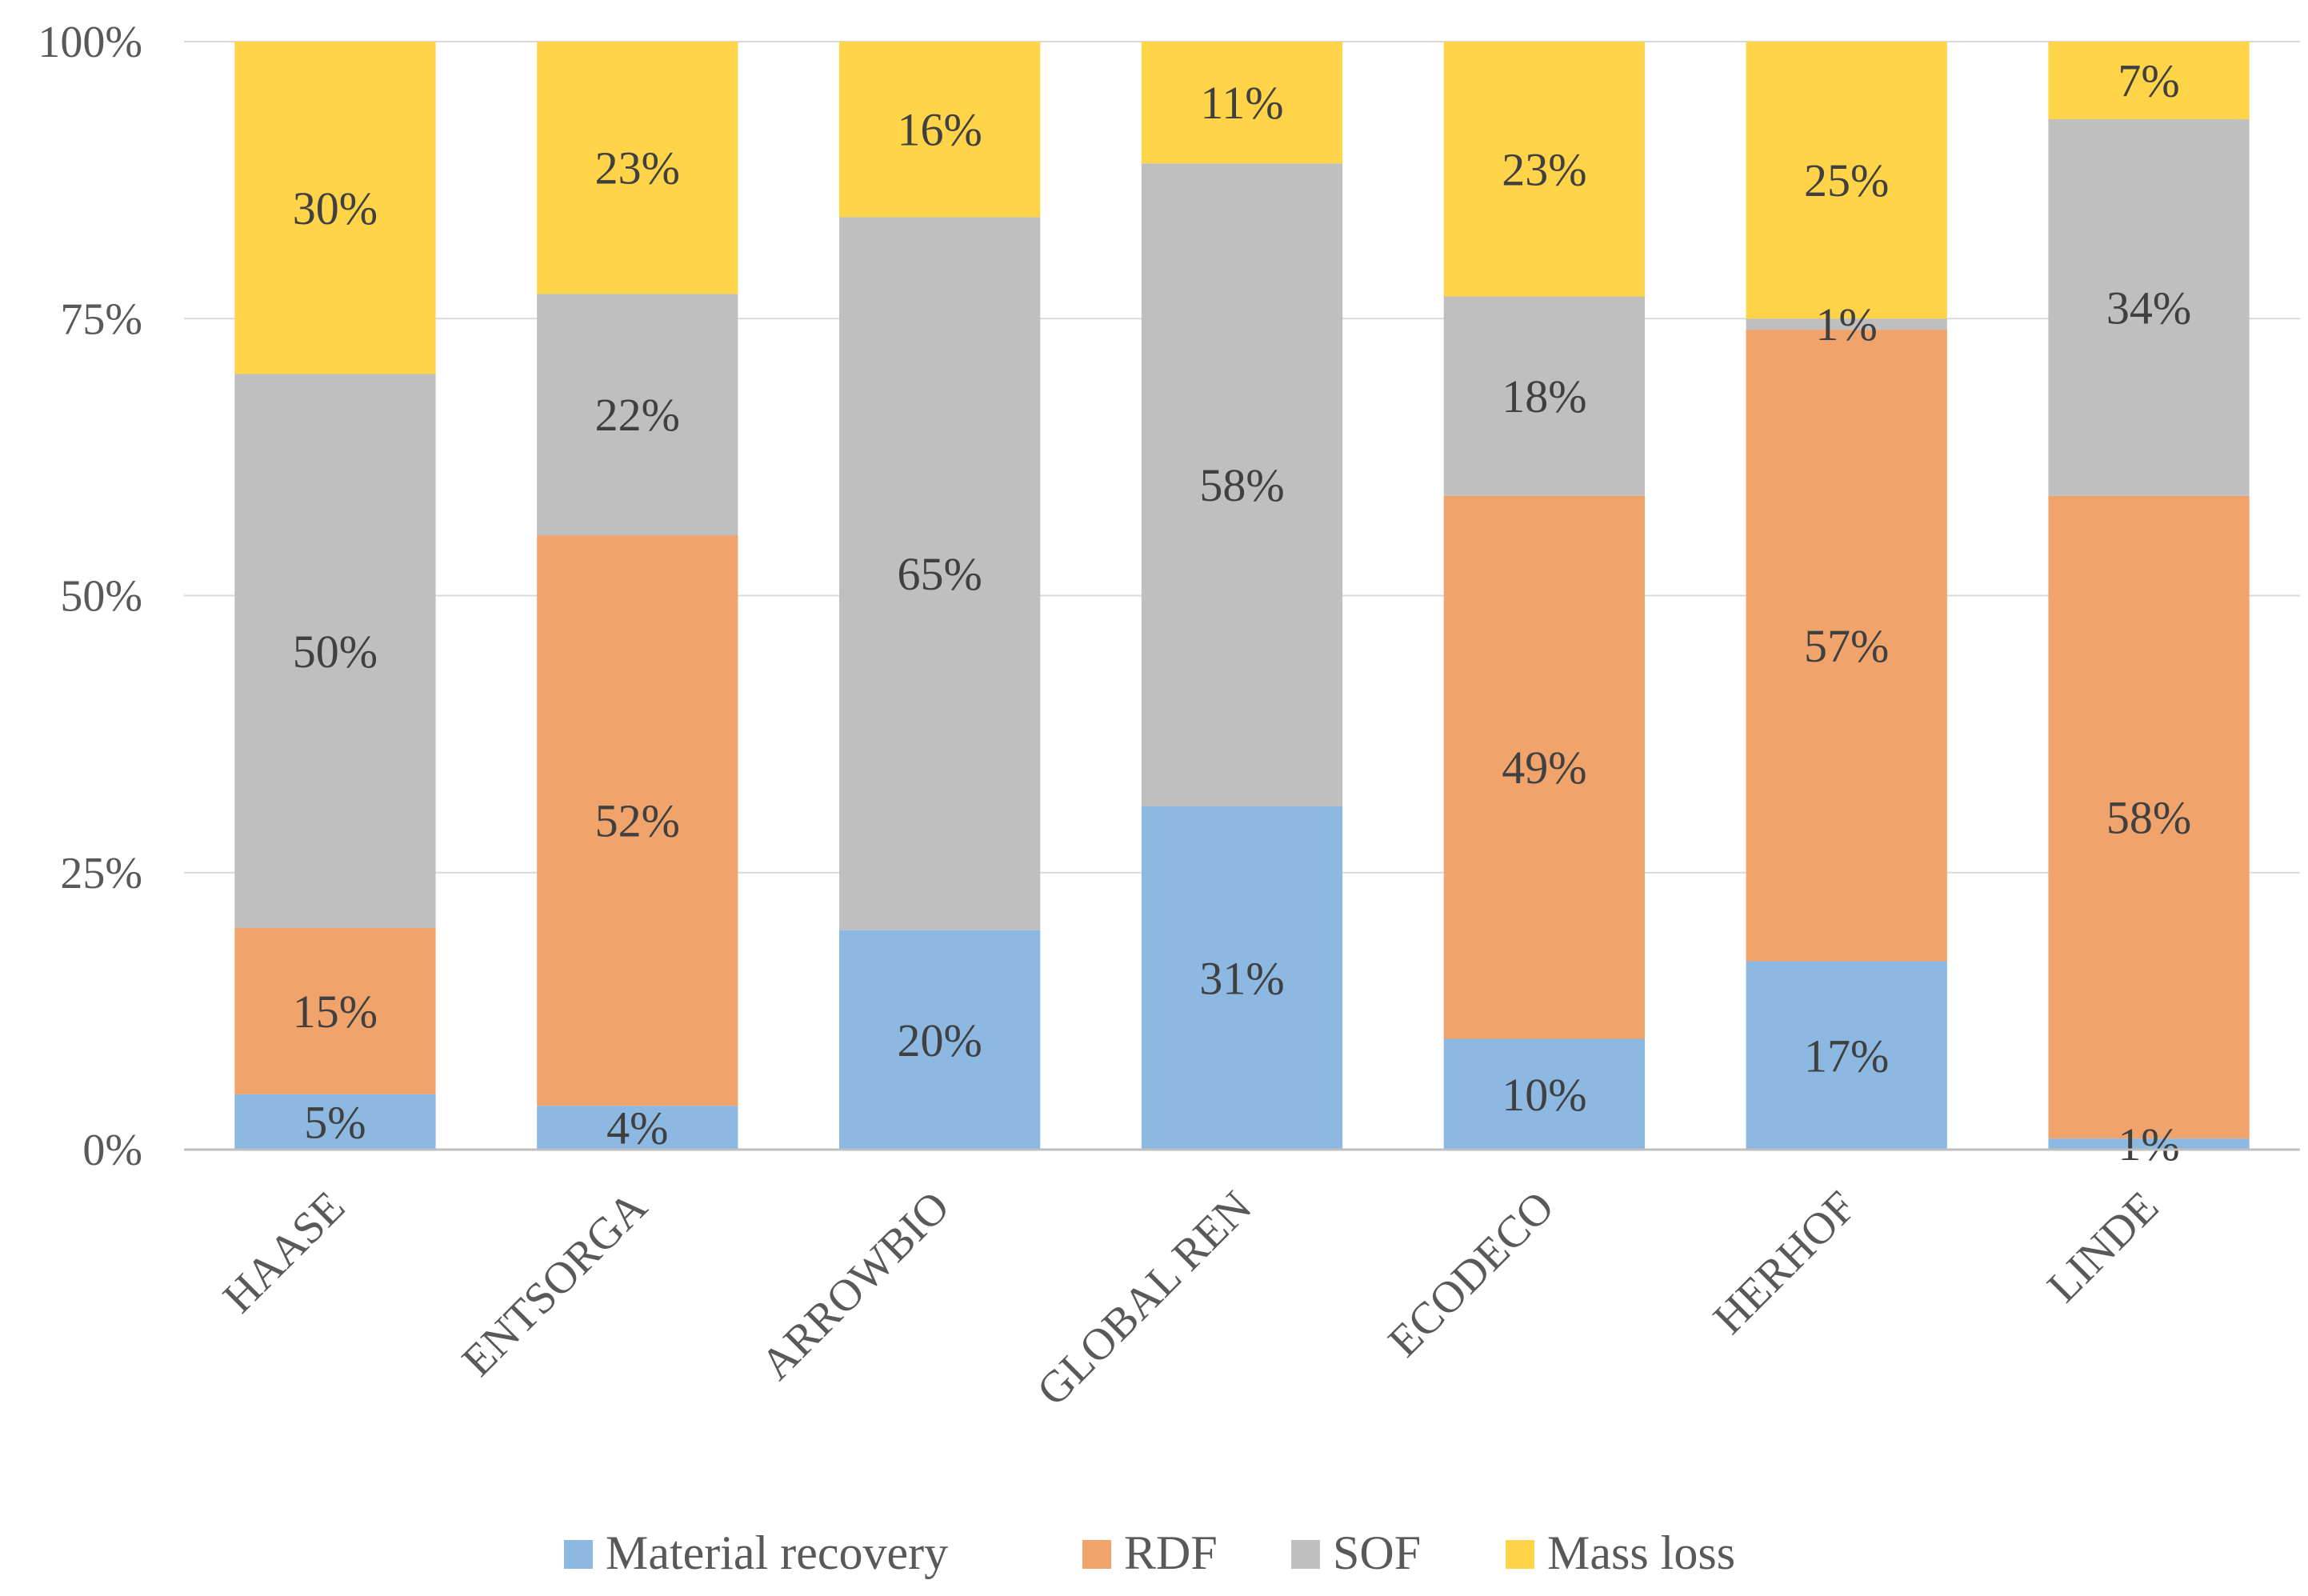 Image resolution: width=2308 pixels, height=1596 pixels. What do you see at coordinates (777, 1552) in the screenshot?
I see `legend-label: Material recovery` at bounding box center [777, 1552].